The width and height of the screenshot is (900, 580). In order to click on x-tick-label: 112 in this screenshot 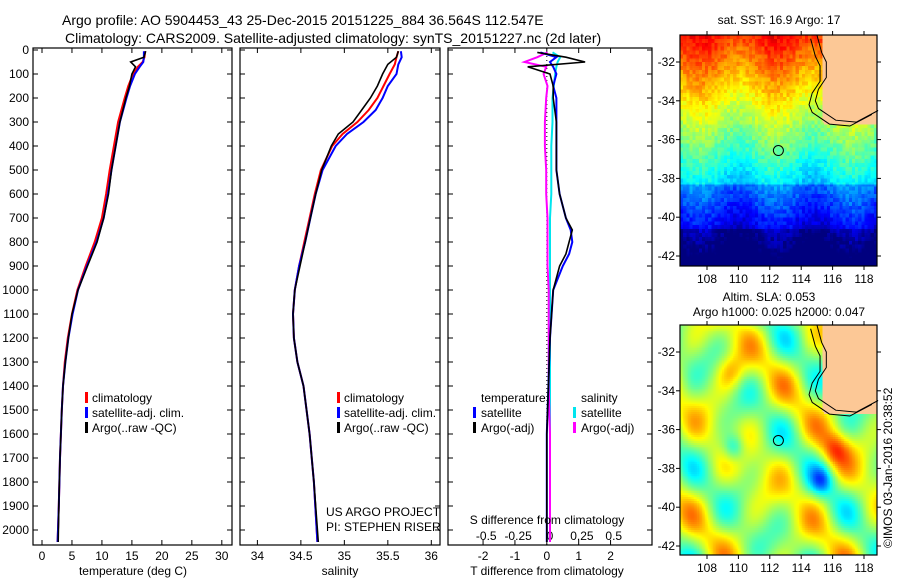, I will do `click(769, 568)`.